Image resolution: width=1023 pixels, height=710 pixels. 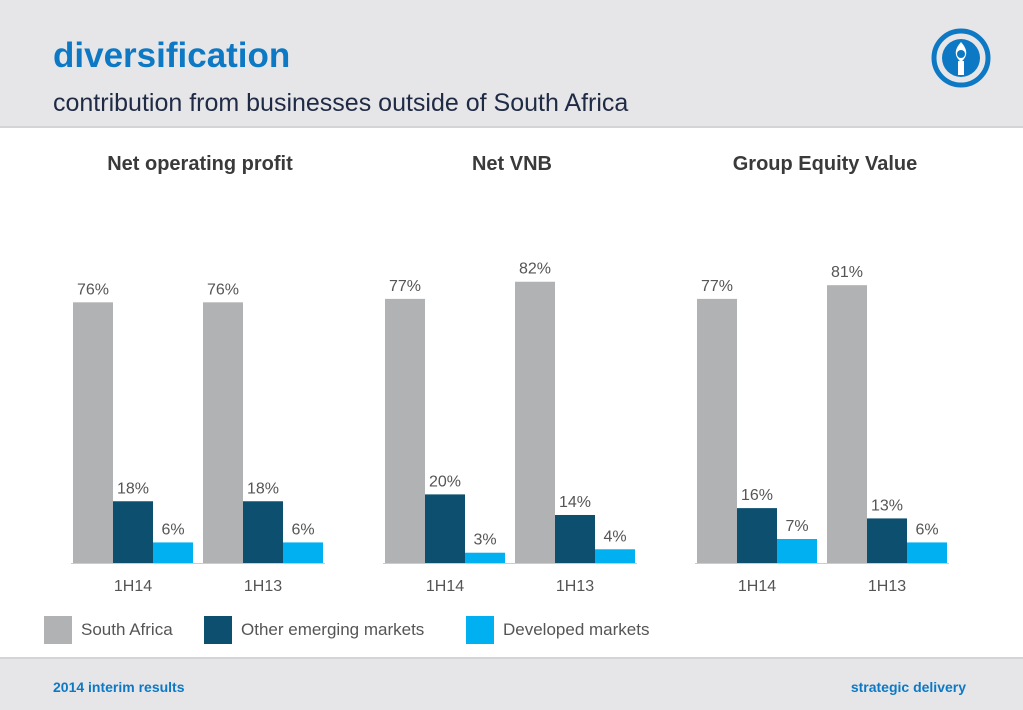 I want to click on chart-title-net-vnb: Net VNB, so click(x=511, y=164).